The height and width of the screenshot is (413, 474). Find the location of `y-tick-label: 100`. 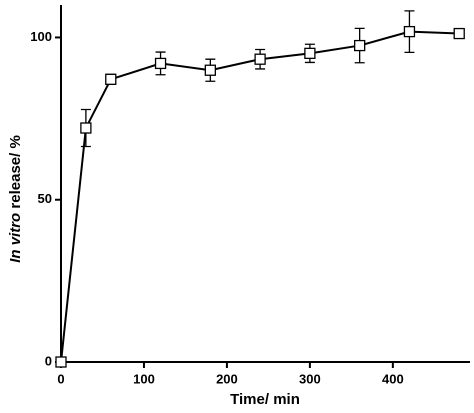

y-tick-label: 100 is located at coordinates (41, 36).